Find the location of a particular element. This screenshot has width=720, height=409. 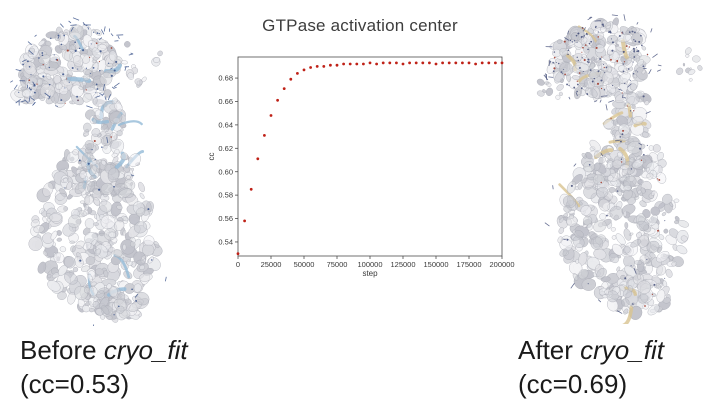

svg-text: 100000 is located at coordinates (369, 264).